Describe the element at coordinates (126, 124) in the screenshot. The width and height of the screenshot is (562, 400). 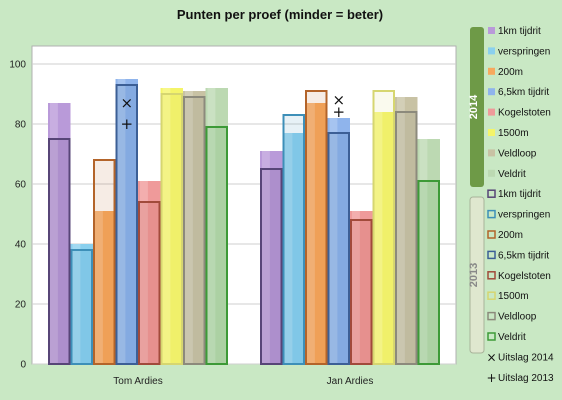
I see `marker-1-0: +` at that location.